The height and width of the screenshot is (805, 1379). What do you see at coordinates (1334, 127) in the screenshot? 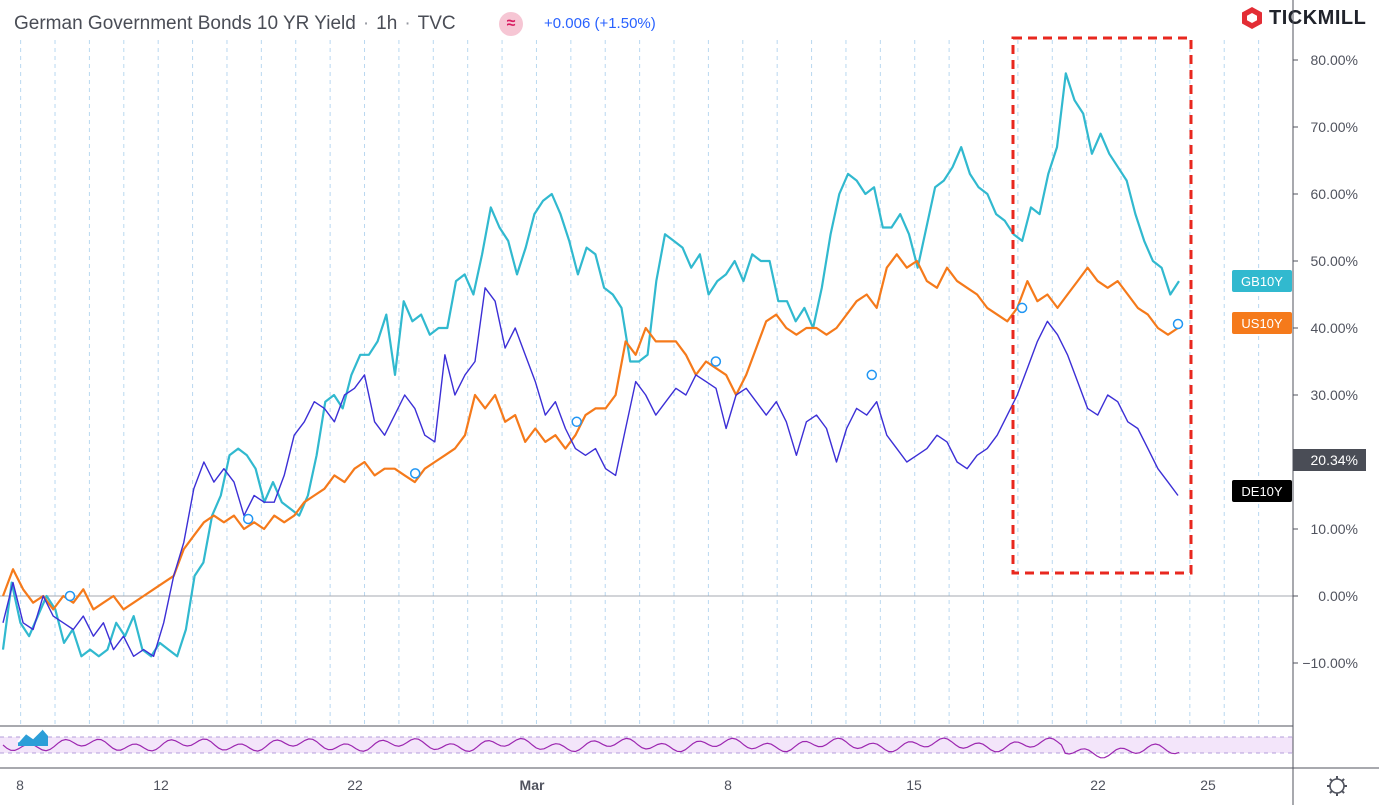
I see `y-tick-label: 70.00%` at bounding box center [1334, 127].